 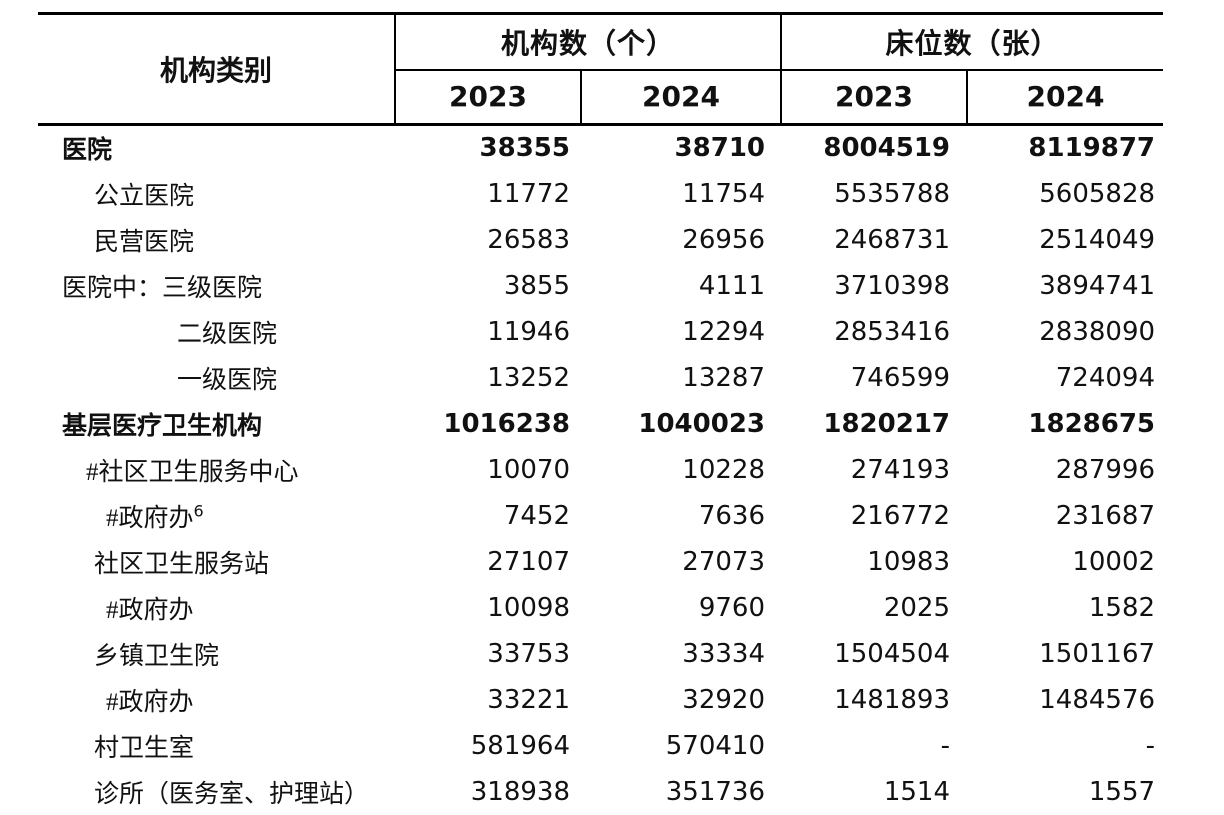 What do you see at coordinates (715, 745) in the screenshot?
I see `cell-value: 570410` at bounding box center [715, 745].